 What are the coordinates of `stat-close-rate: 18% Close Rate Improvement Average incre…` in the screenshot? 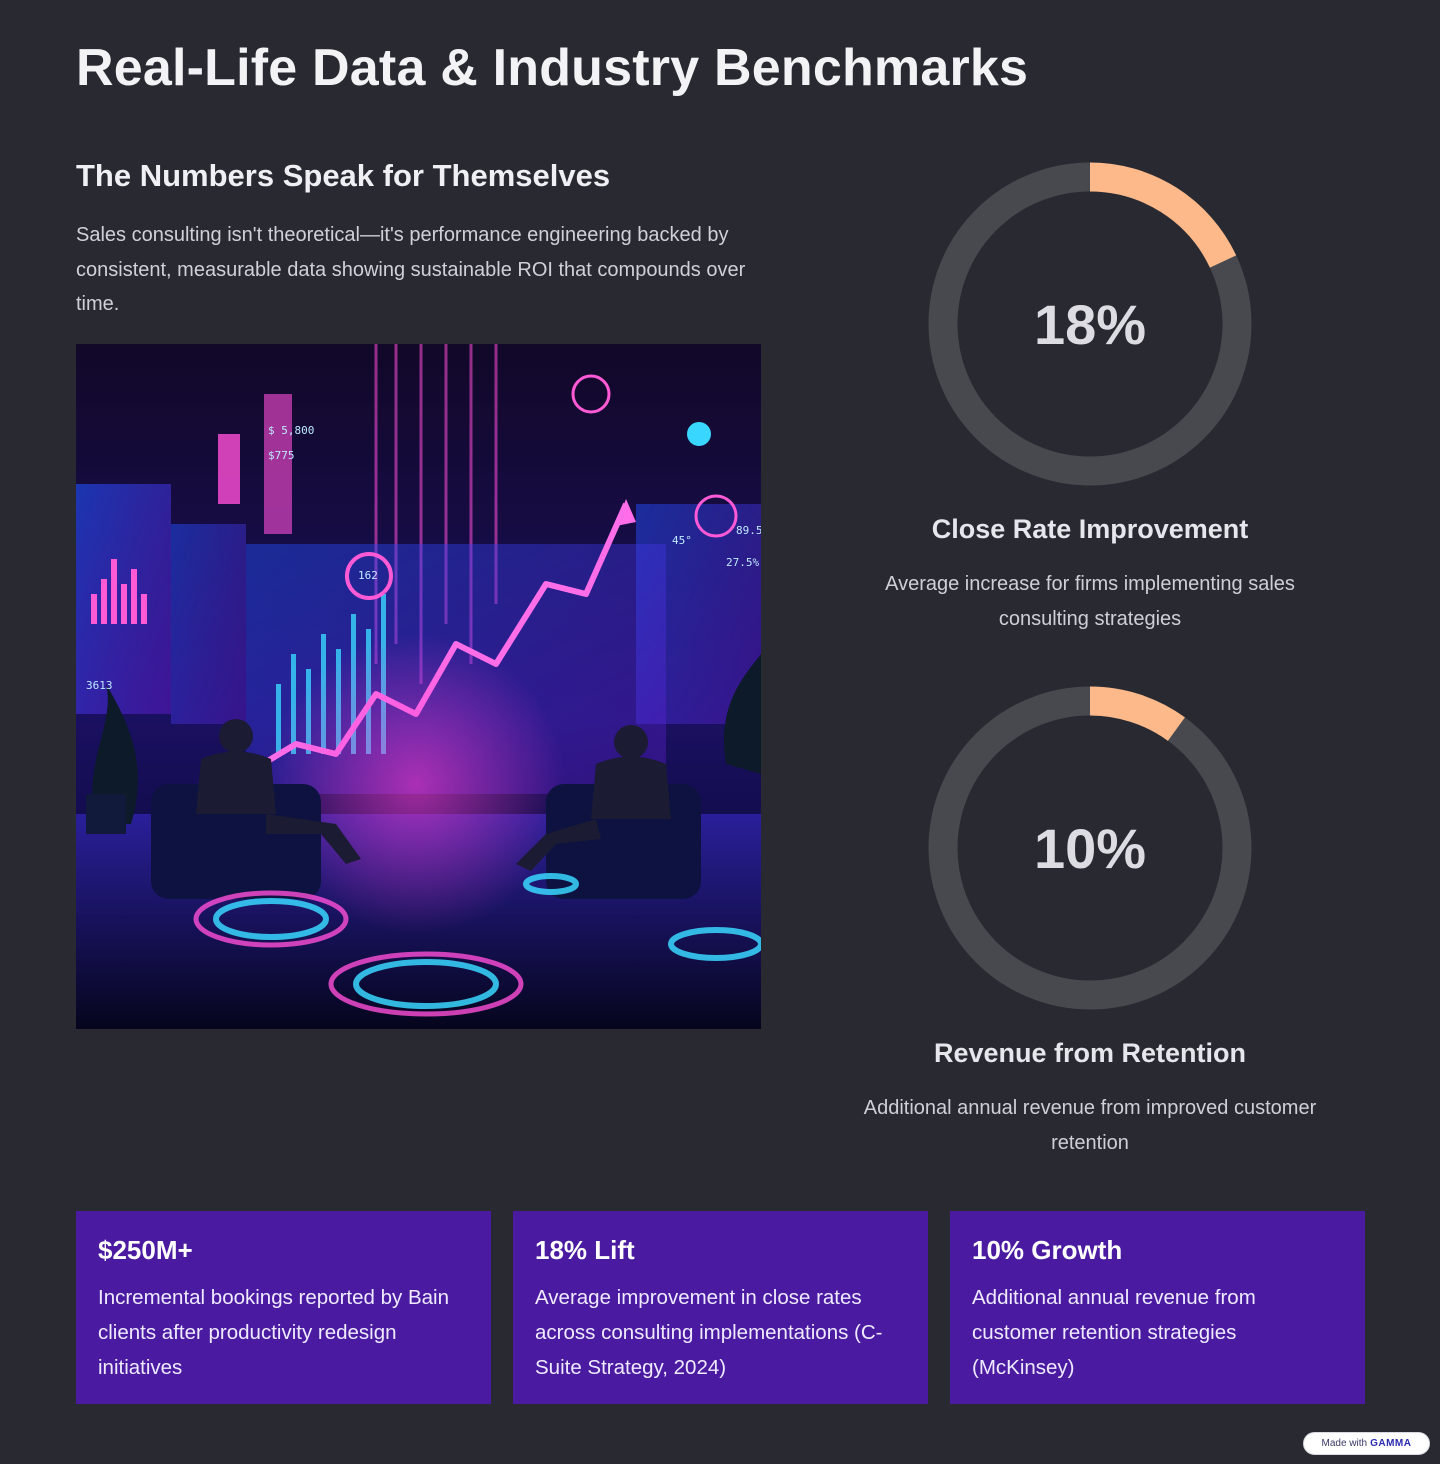 It's located at (1090, 399).